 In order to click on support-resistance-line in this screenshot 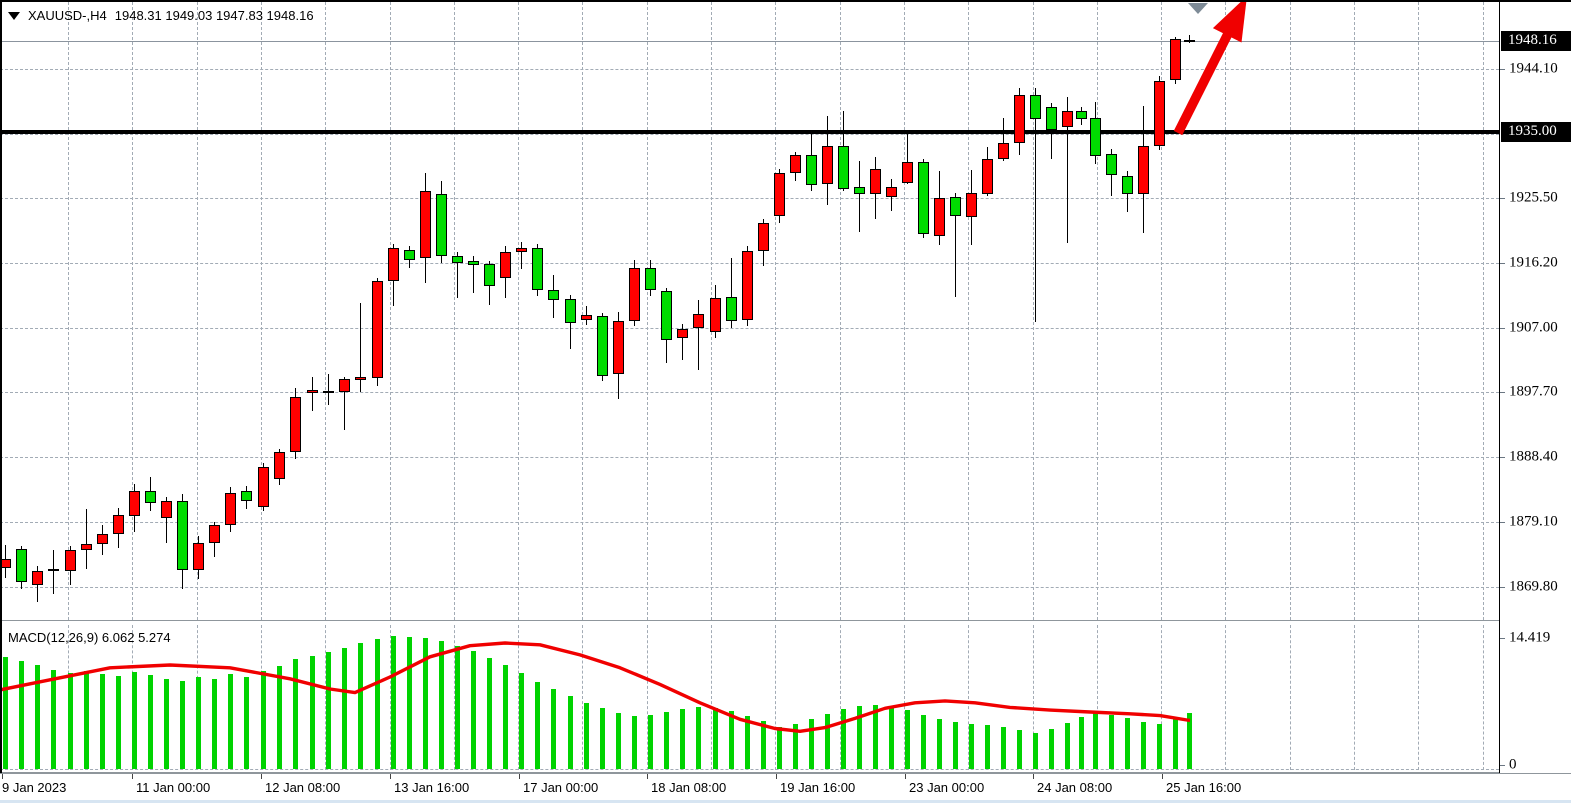, I will do `click(749, 132)`.